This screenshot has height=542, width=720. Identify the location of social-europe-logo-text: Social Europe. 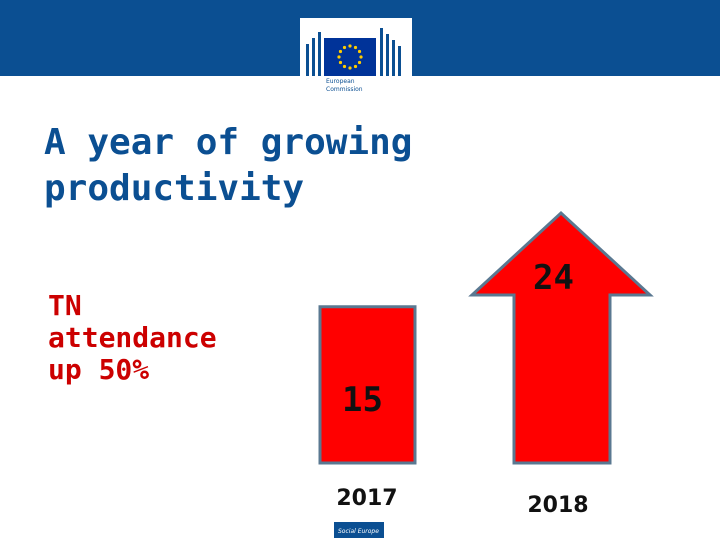
(358, 531).